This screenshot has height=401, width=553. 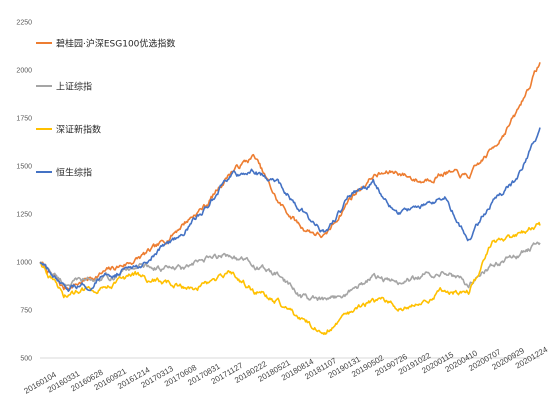 I want to click on y-tick-label: 500, so click(x=26, y=359).